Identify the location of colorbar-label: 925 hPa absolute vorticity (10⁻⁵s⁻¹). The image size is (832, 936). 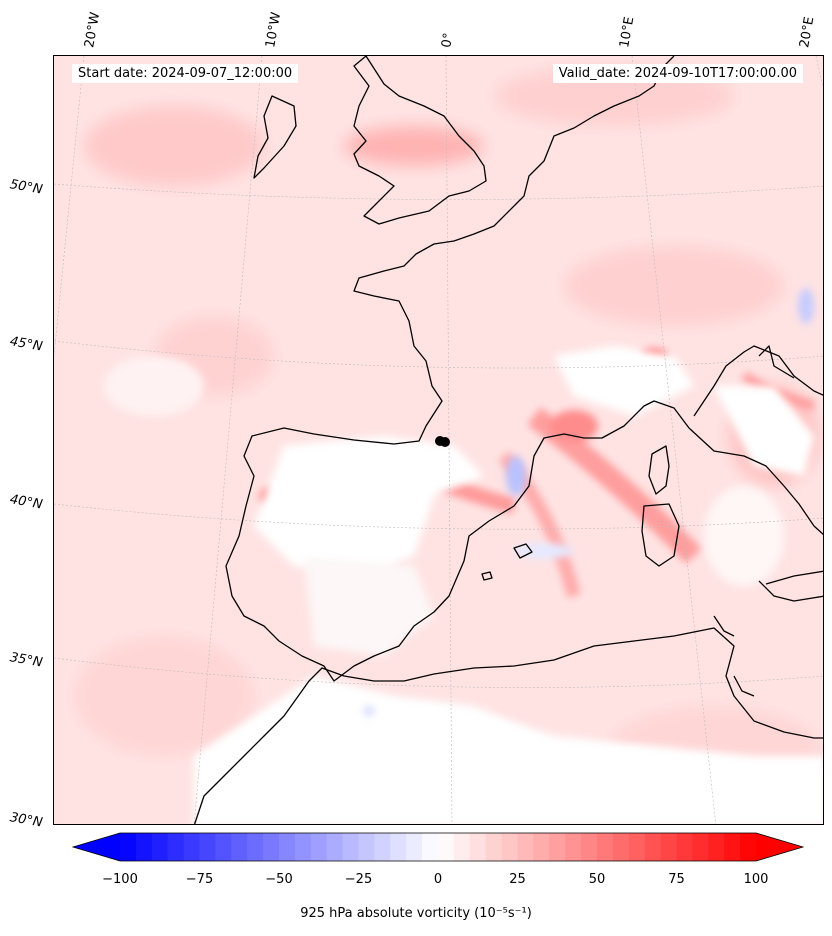
(416, 913).